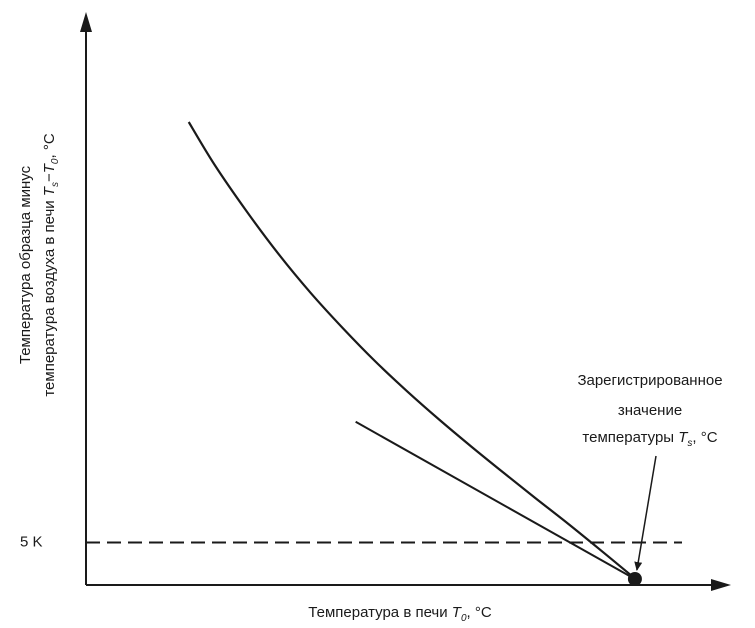 The width and height of the screenshot is (755, 628). What do you see at coordinates (721, 585) in the screenshot?
I see `x-axis-arrow` at bounding box center [721, 585].